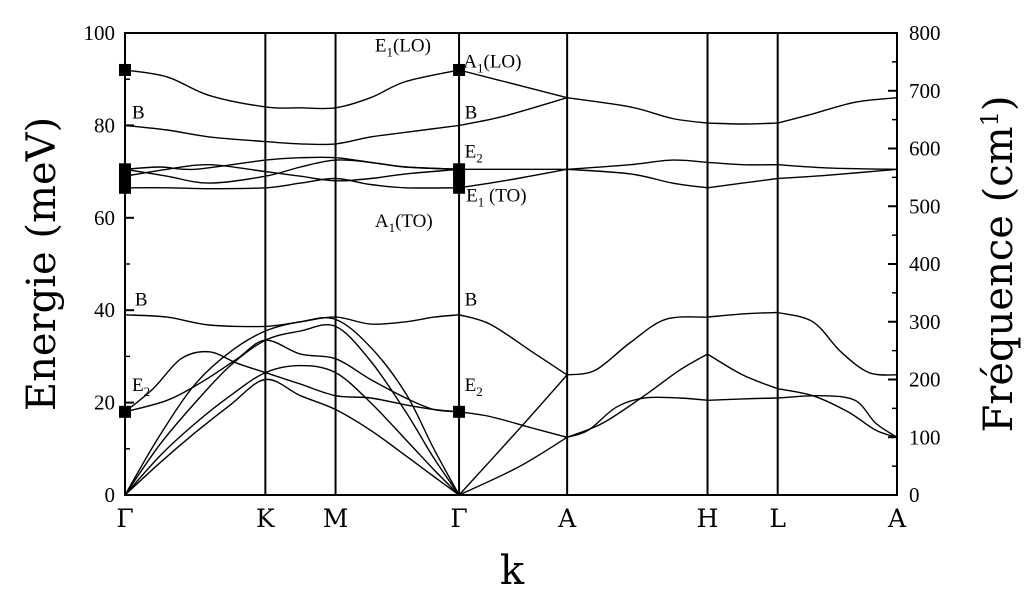 This screenshot has width=1034, height=594. I want to click on x-tick-label: L, so click(777, 518).